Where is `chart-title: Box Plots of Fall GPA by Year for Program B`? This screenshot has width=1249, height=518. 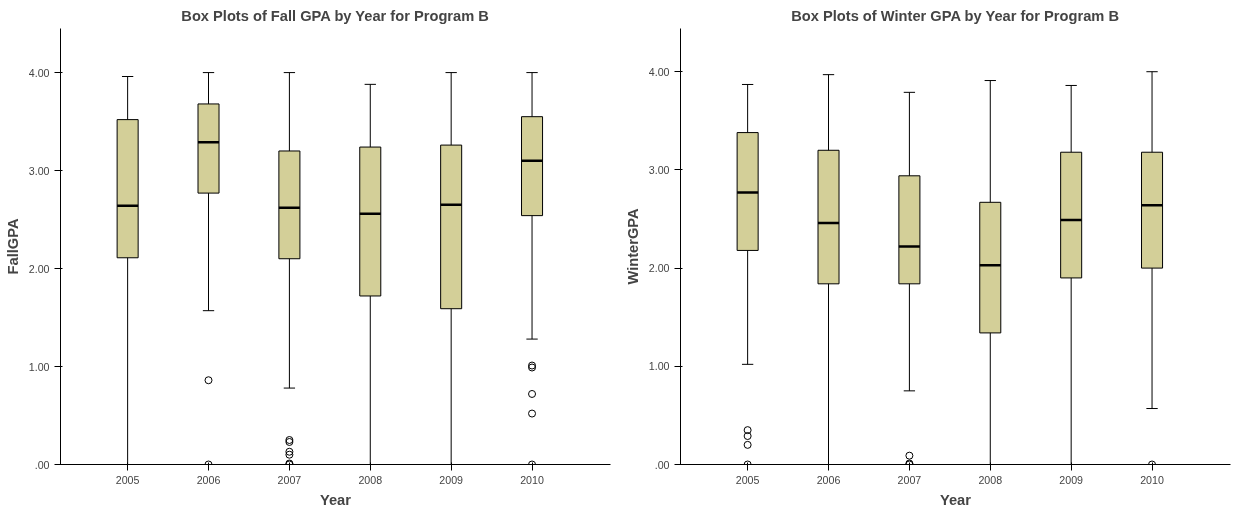 chart-title: Box Plots of Fall GPA by Year for Program B is located at coordinates (335, 15).